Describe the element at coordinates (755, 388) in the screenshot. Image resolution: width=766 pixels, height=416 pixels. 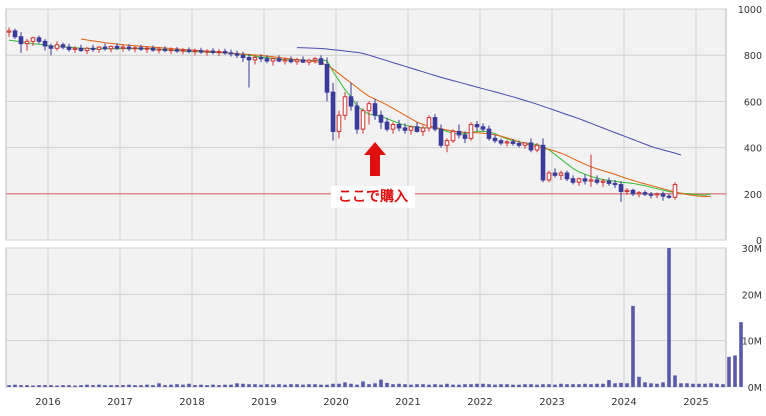
I see `volume-y-tick: 0M` at that location.